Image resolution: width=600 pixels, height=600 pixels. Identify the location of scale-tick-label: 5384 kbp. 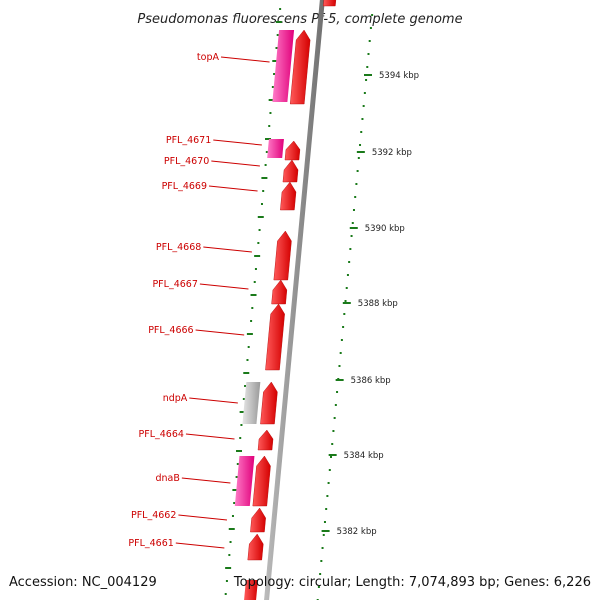
(364, 456).